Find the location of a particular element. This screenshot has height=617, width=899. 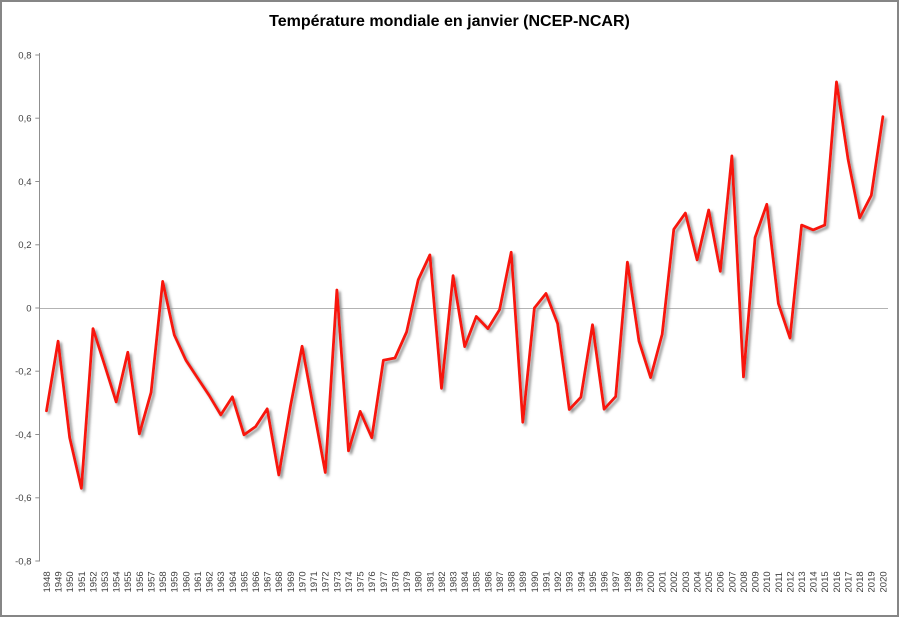

svg-text: 1977 is located at coordinates (384, 581).